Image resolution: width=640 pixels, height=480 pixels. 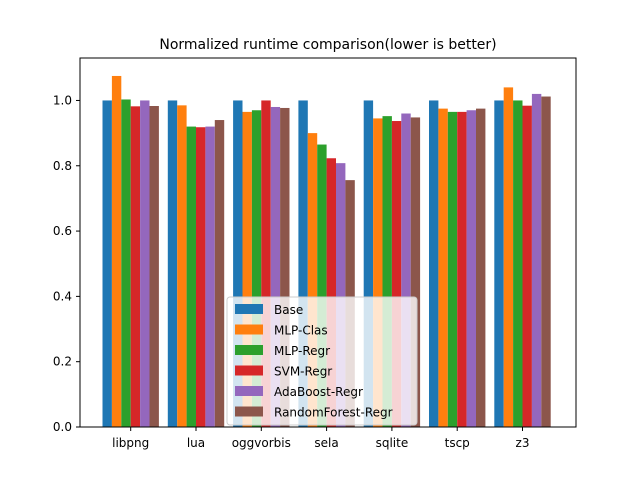 What do you see at coordinates (238, 263) in the screenshot?
I see `bar-oggvorbis-base` at bounding box center [238, 263].